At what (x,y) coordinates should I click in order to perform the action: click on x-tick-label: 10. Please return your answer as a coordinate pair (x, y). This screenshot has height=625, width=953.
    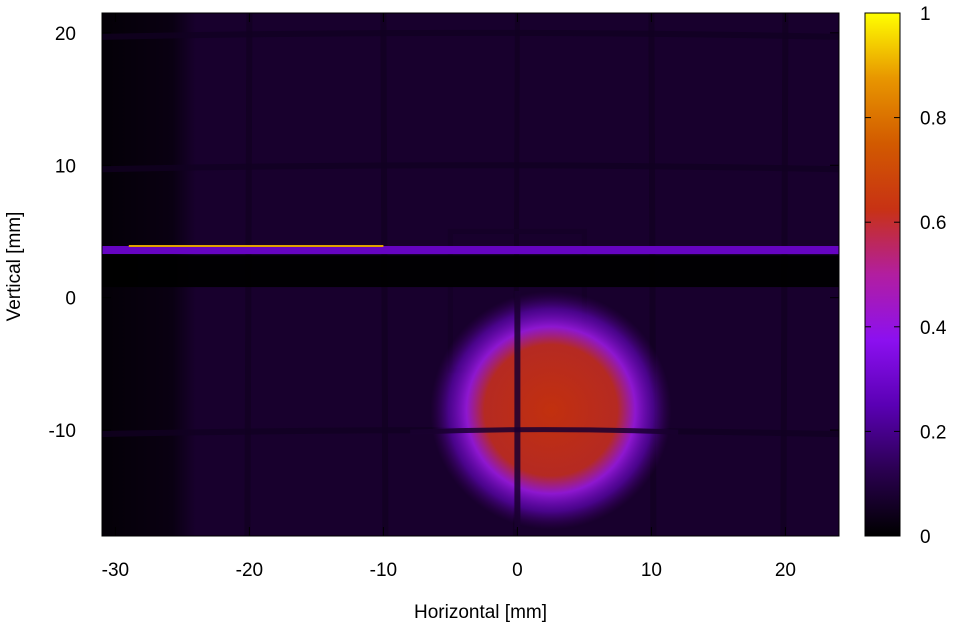
    Looking at the image, I should click on (651, 570).